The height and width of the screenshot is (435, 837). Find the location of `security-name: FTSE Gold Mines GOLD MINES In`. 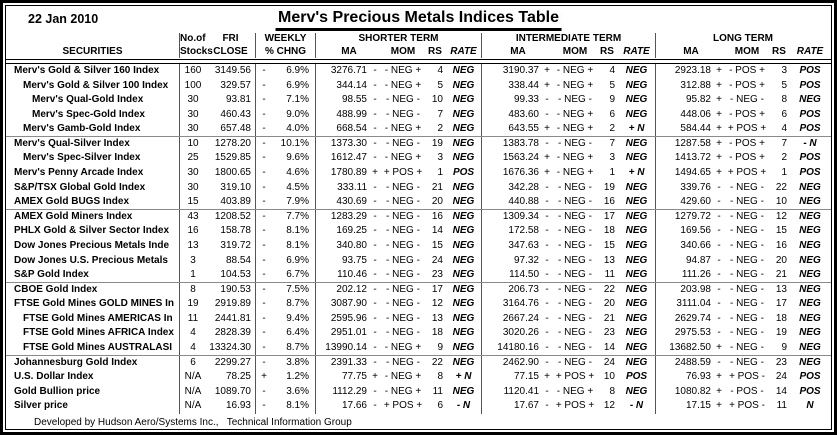

security-name: FTSE Gold Mines GOLD MINES In is located at coordinates (93, 304).